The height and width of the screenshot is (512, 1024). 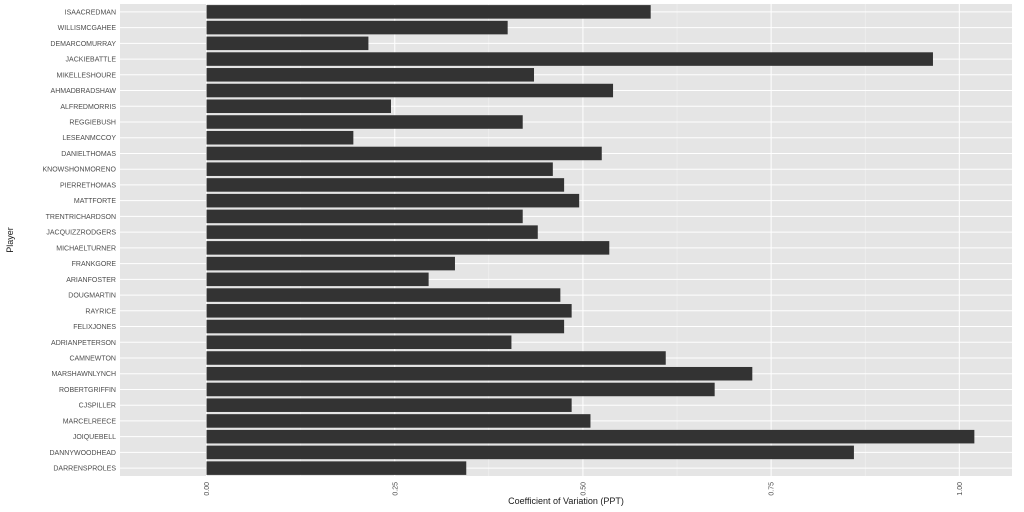 What do you see at coordinates (960, 489) in the screenshot?
I see `x-tick-label: 1.00` at bounding box center [960, 489].